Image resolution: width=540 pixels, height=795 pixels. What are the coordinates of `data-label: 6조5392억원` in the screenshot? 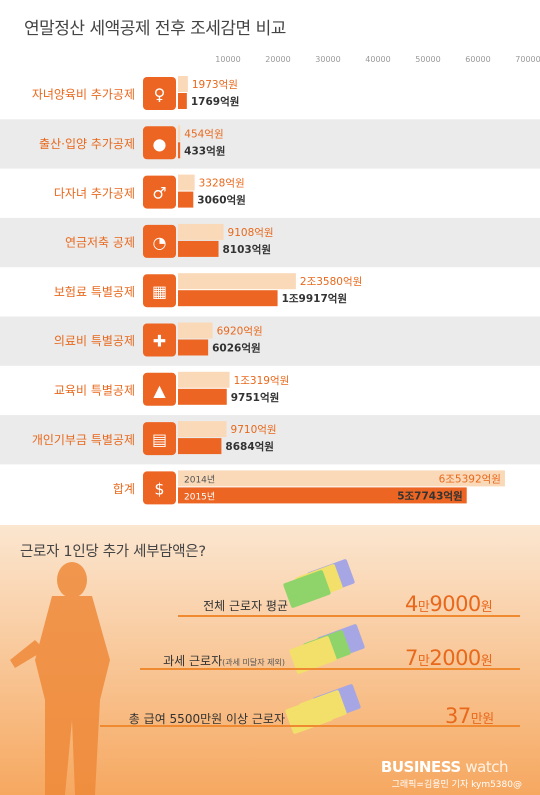 It's located at (470, 479).